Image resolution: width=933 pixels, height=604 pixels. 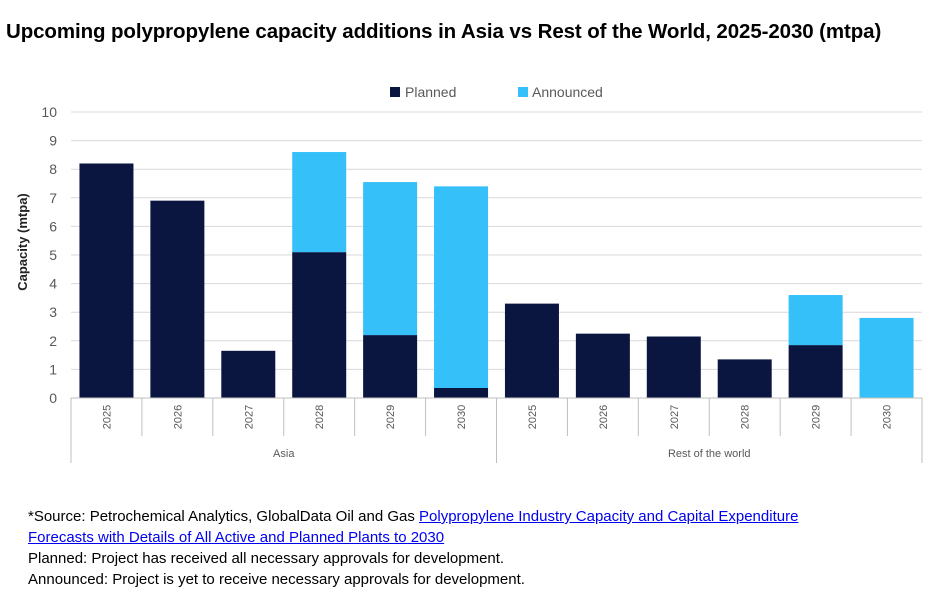 I want to click on y-tick-label: 3, so click(x=53, y=312).